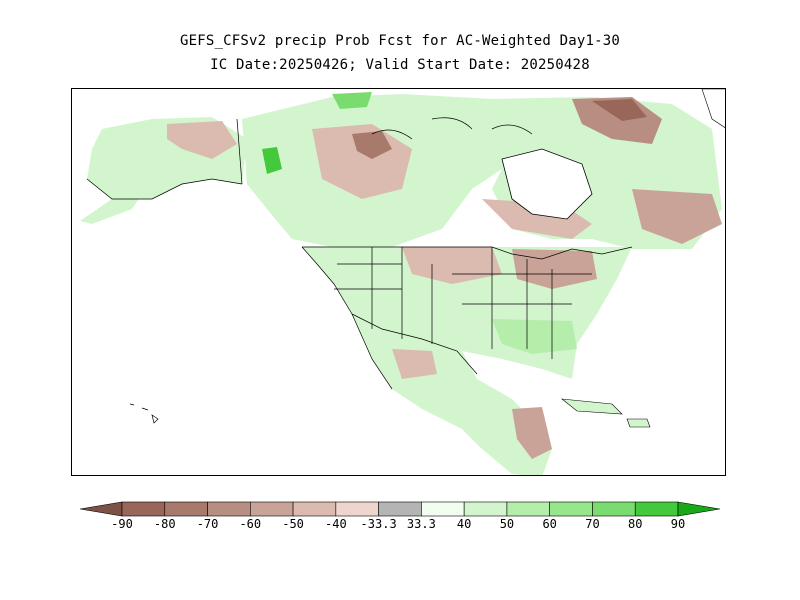 This screenshot has width=800, height=600. Describe the element at coordinates (164, 189) in the screenshot. I see `coastline-alaska` at that location.